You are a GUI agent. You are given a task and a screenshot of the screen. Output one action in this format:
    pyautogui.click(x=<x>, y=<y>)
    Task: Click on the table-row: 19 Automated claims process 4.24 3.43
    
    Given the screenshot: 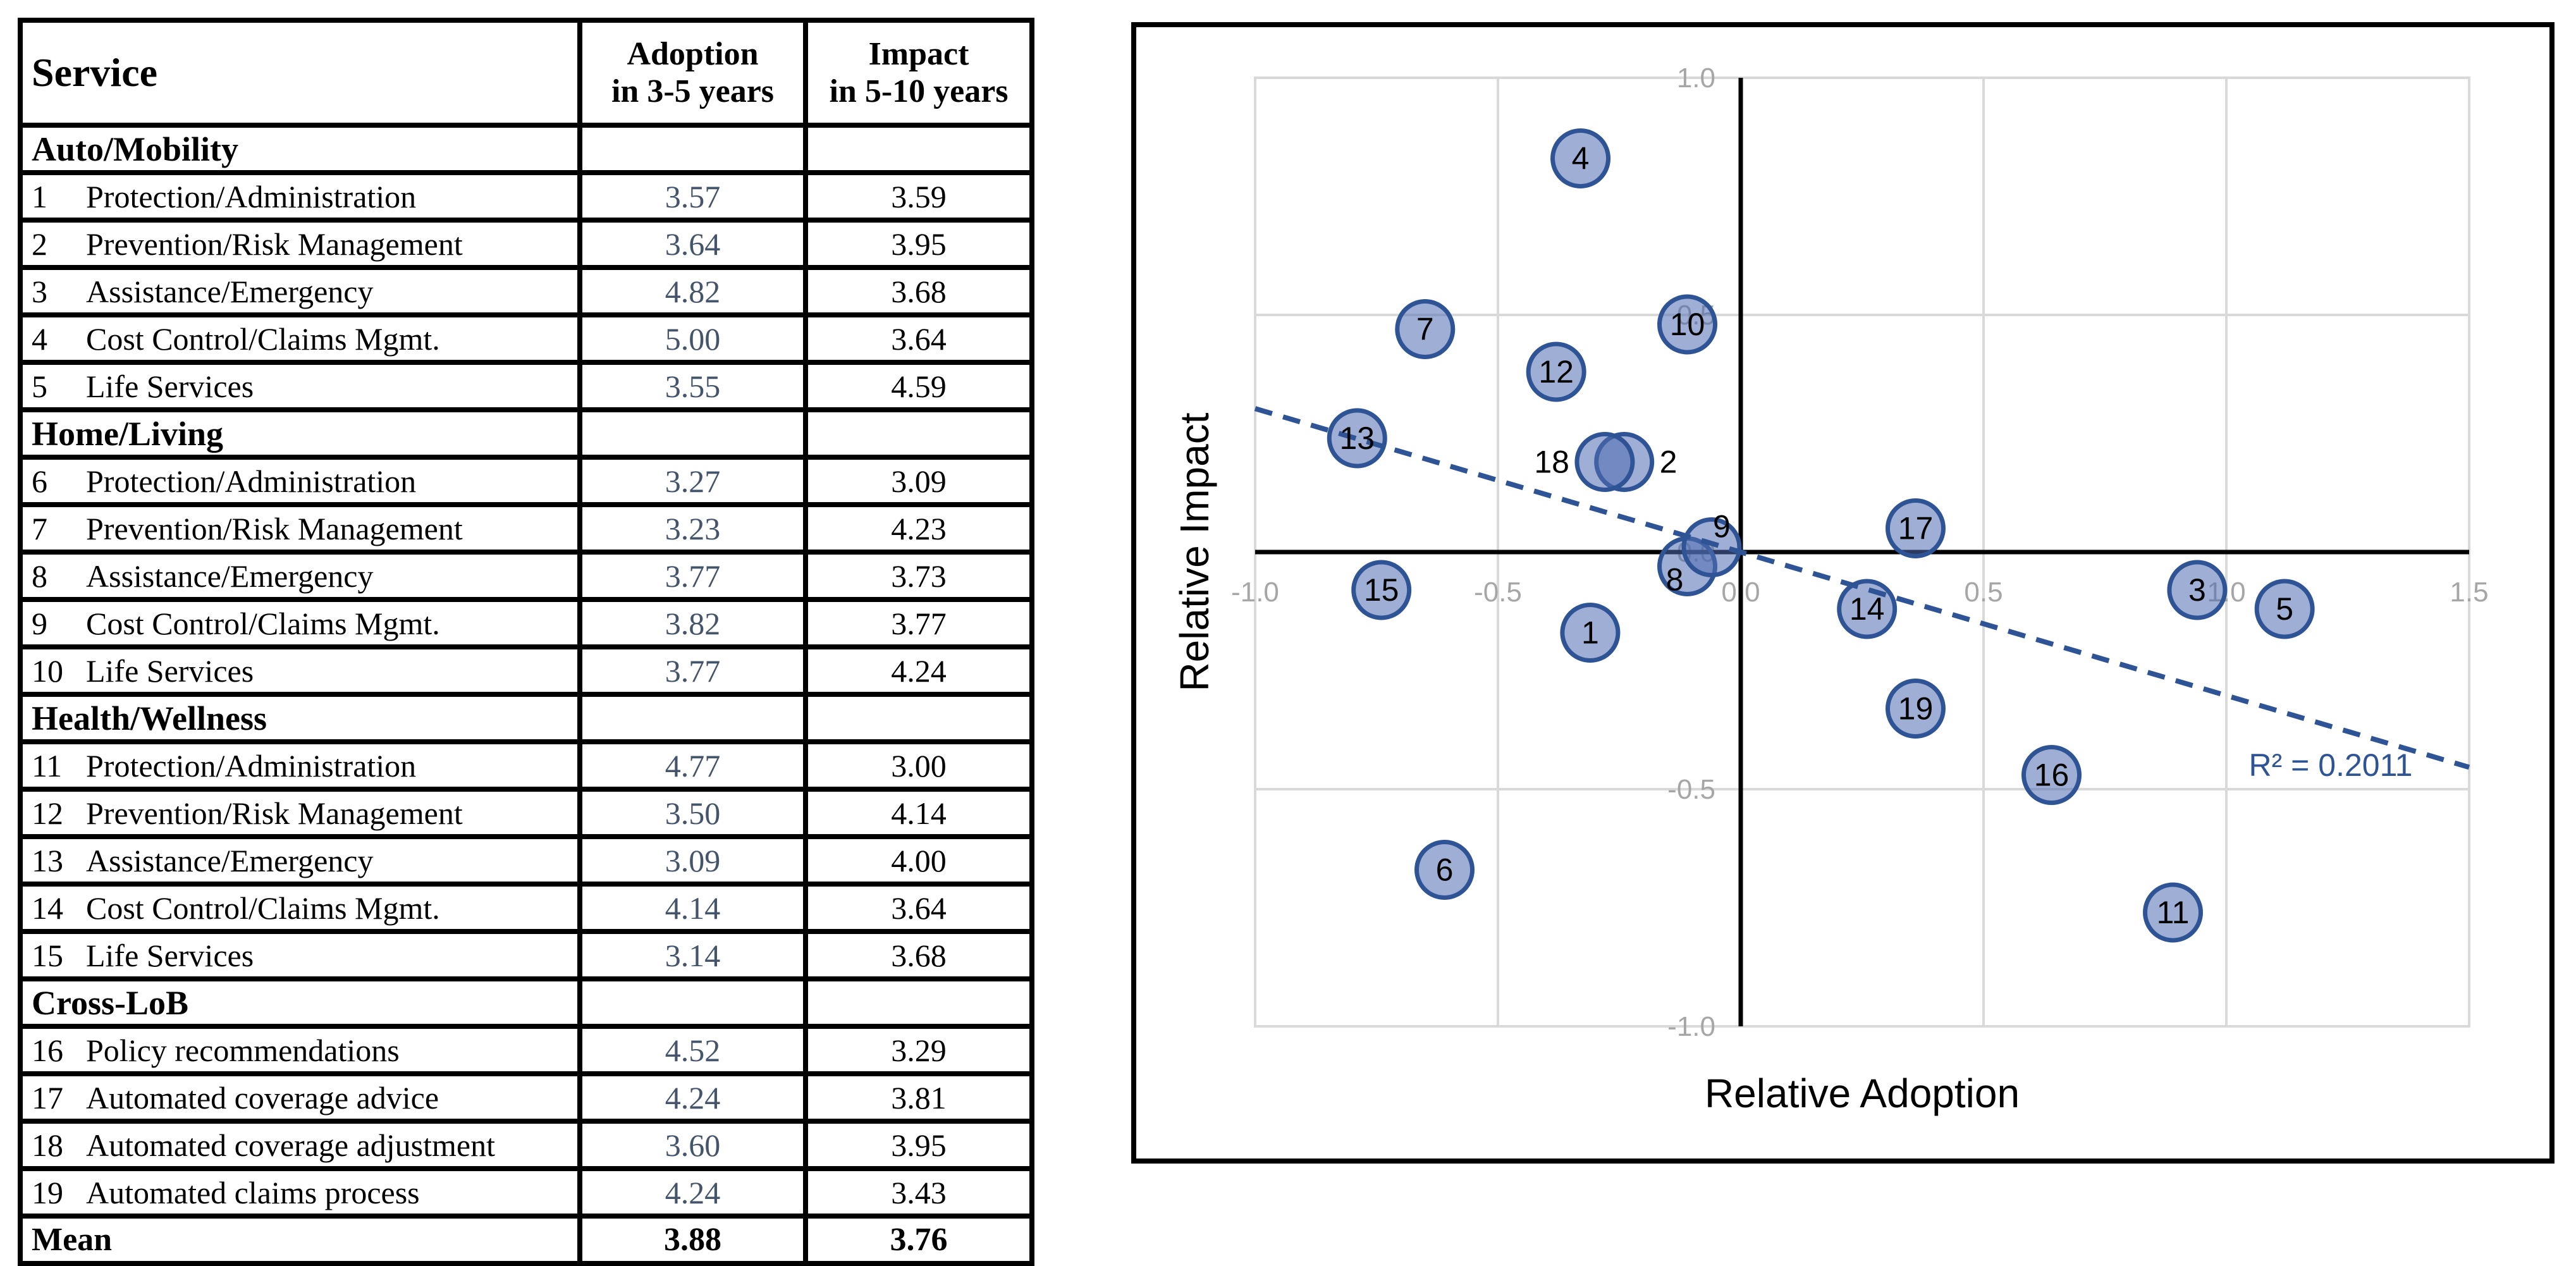 What is the action you would take?
    pyautogui.click(x=526, y=1192)
    